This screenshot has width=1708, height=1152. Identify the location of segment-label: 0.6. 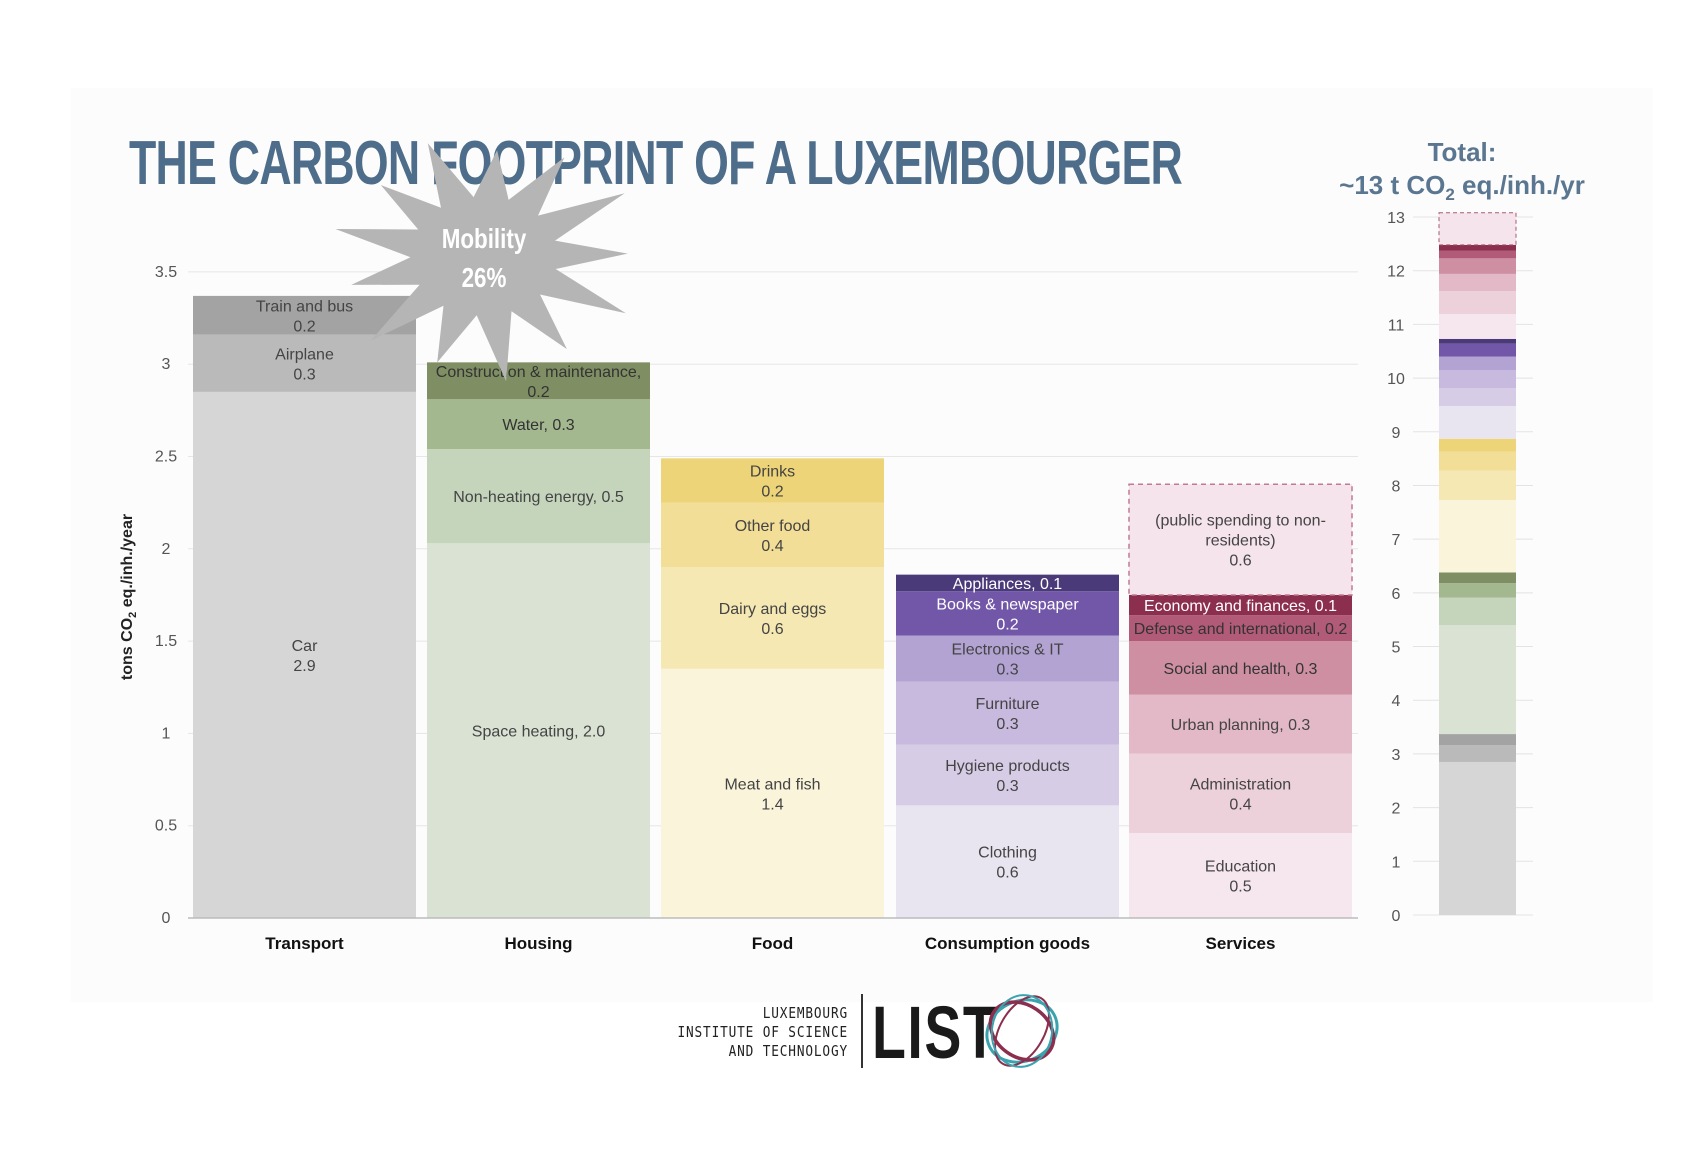
(772, 629).